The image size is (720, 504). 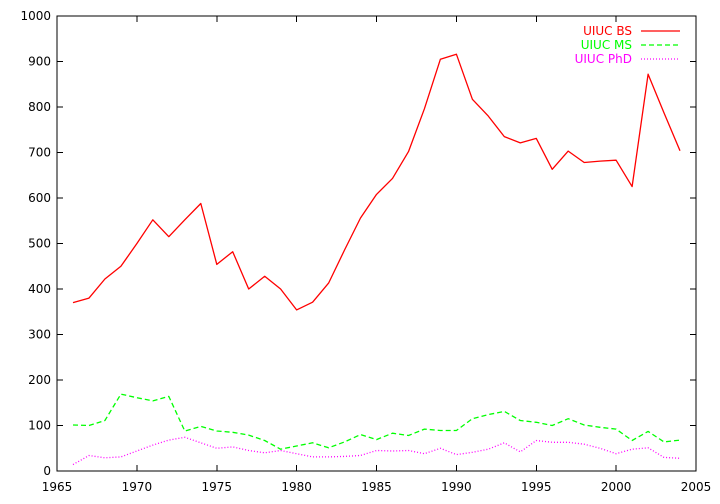 I want to click on x-tick-label: 1970, so click(x=137, y=487).